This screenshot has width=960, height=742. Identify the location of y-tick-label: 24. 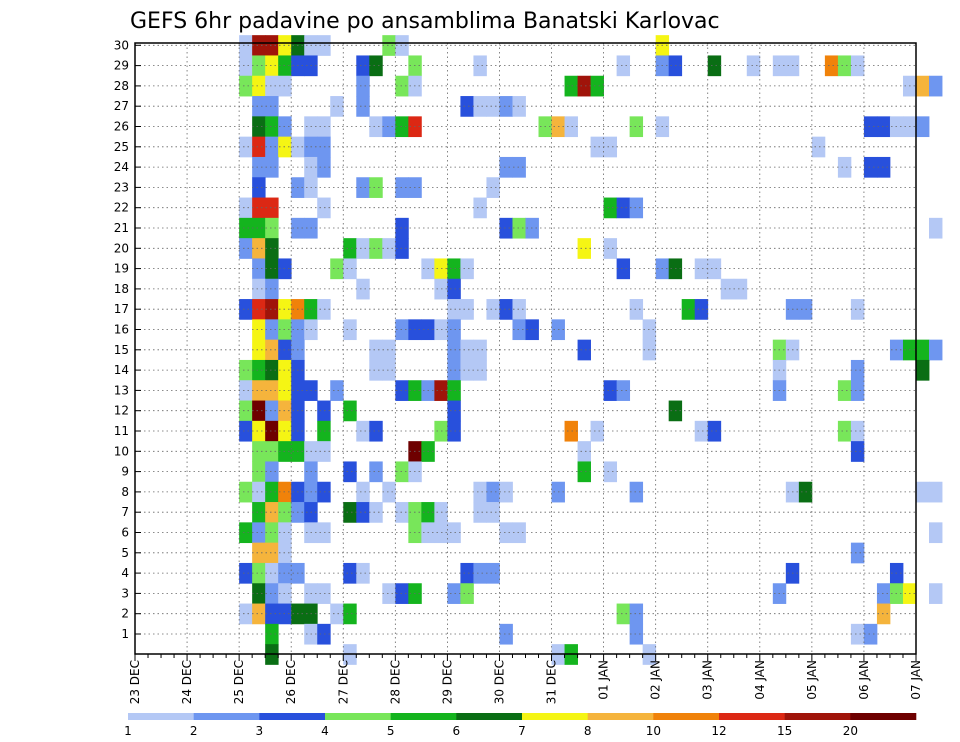
(121, 167).